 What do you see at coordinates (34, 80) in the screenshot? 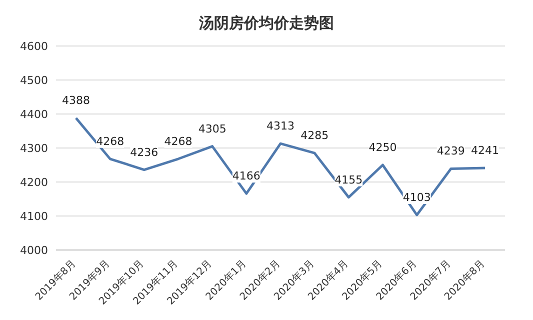
I see `y-tick-label: 4500` at bounding box center [34, 80].